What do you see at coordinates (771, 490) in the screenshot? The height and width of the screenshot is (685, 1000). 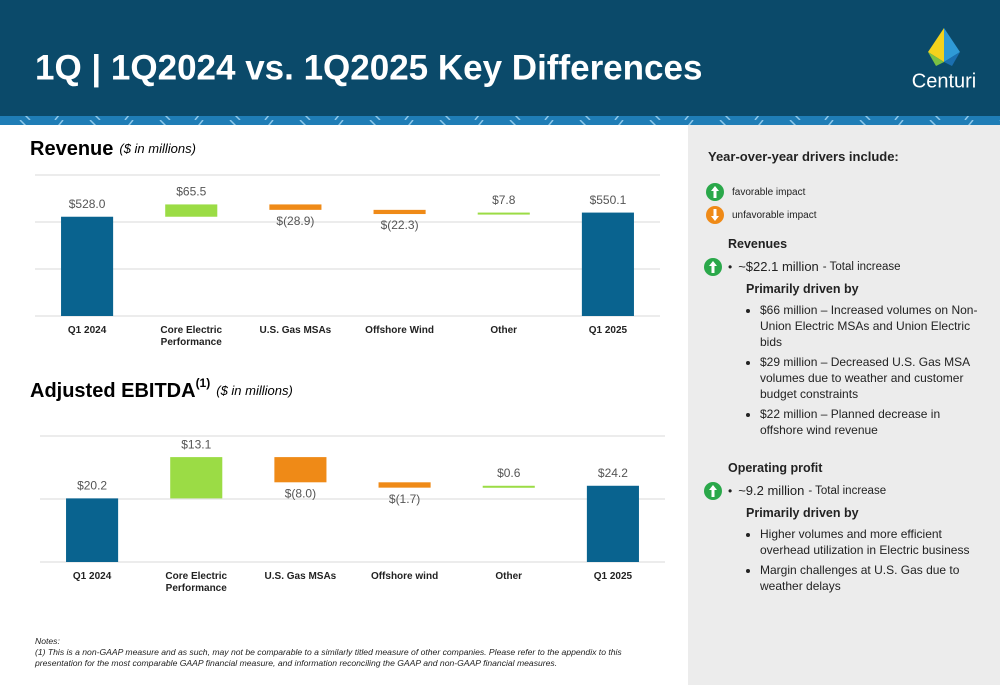 I see `total-value: ~9.2 million` at bounding box center [771, 490].